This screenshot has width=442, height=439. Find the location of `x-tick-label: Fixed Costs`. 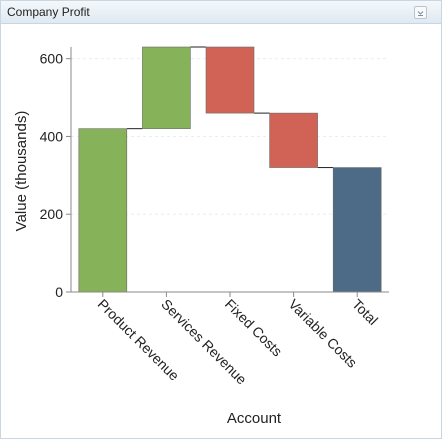

x-tick-label: Fixed Costs is located at coordinates (254, 328).